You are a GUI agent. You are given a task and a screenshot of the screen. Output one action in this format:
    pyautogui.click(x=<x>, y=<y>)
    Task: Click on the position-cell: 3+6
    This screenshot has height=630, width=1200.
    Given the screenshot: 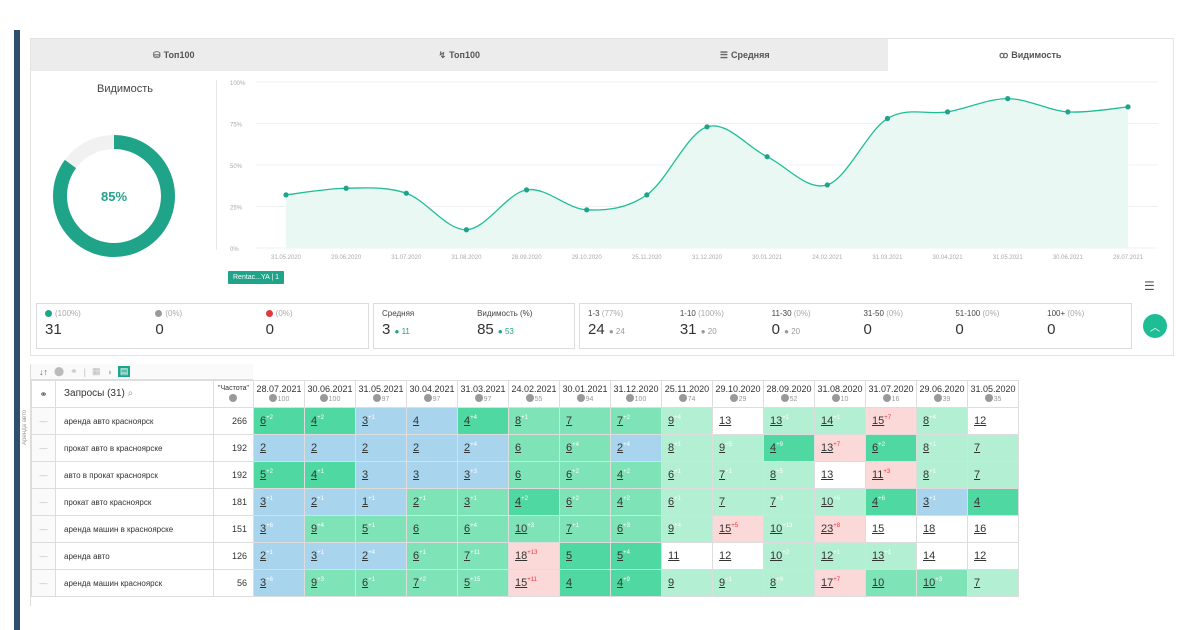 What is the action you would take?
    pyautogui.click(x=279, y=529)
    